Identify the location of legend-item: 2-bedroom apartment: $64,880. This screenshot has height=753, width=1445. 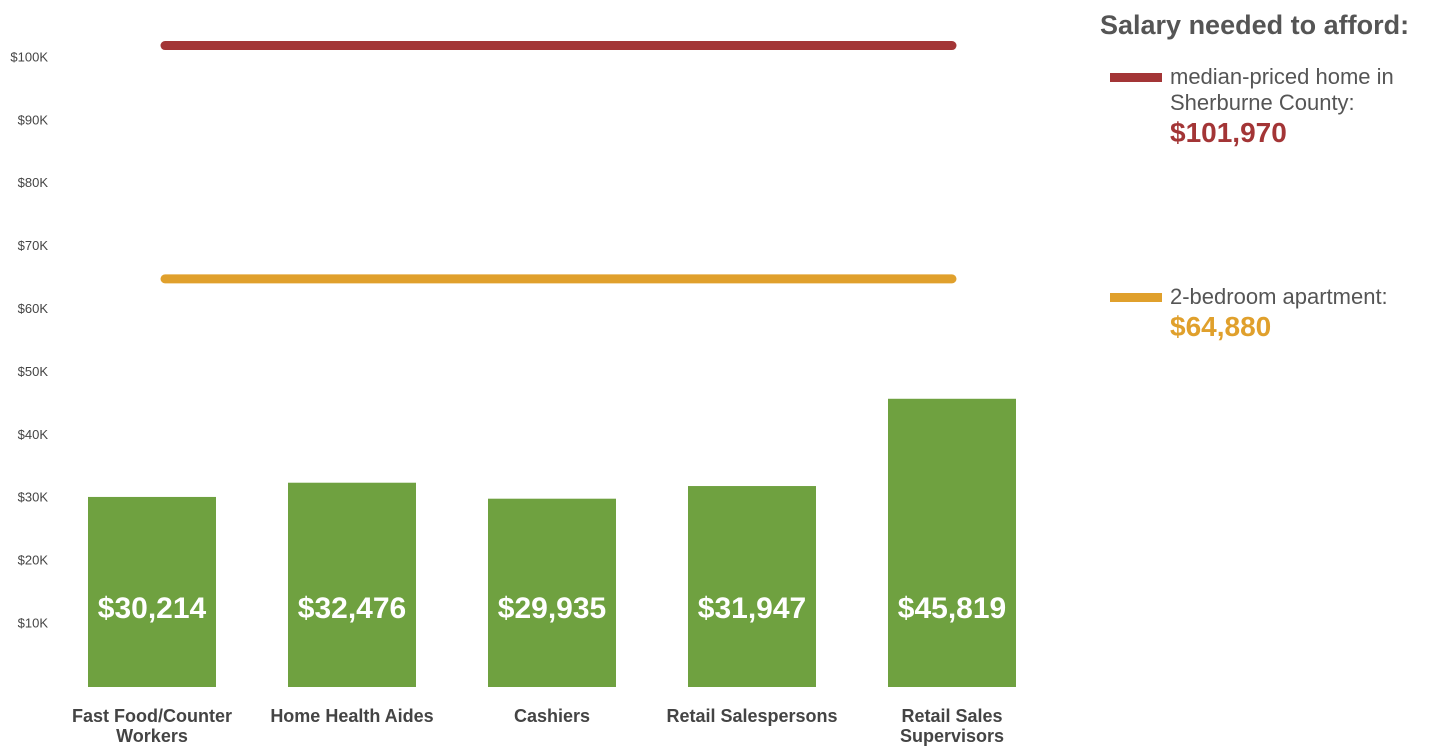
(1270, 314).